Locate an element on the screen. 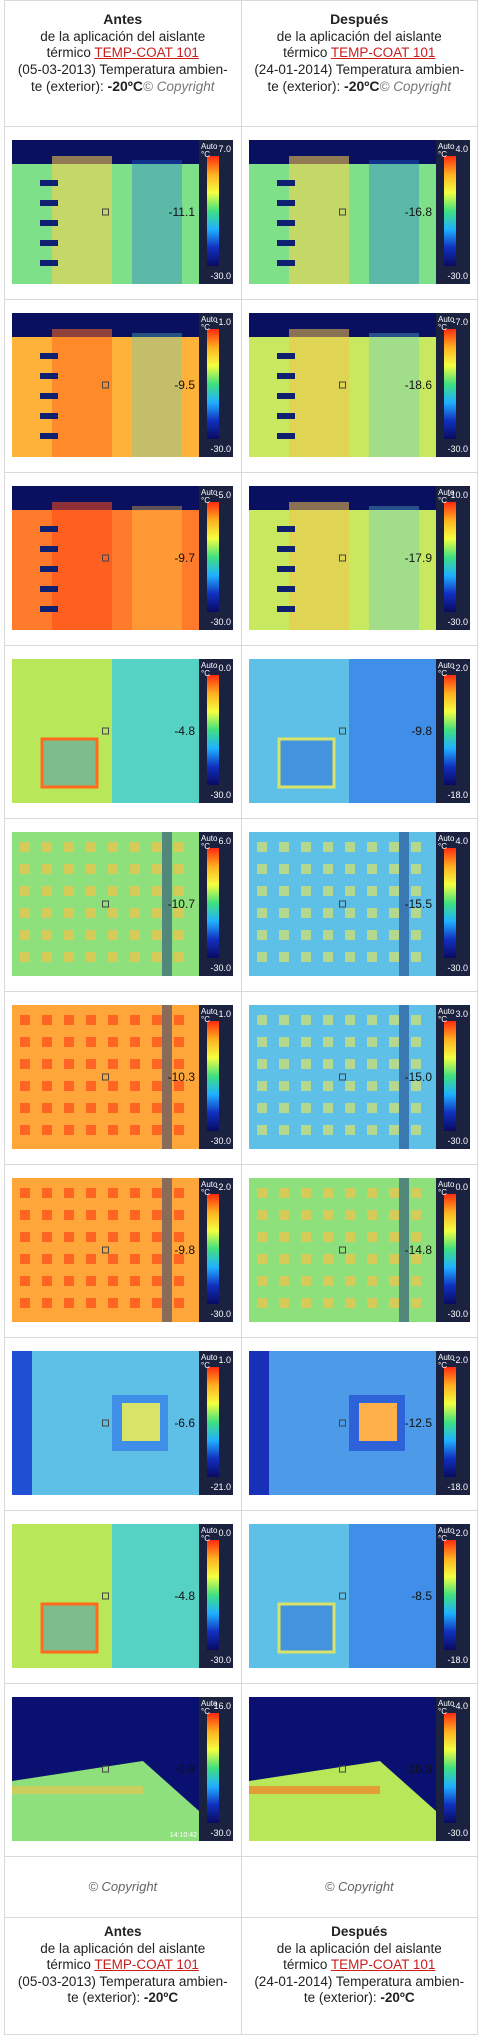  thermal-frame: Auto °C -10.0 -30.0 -17.9 is located at coordinates (359, 558).